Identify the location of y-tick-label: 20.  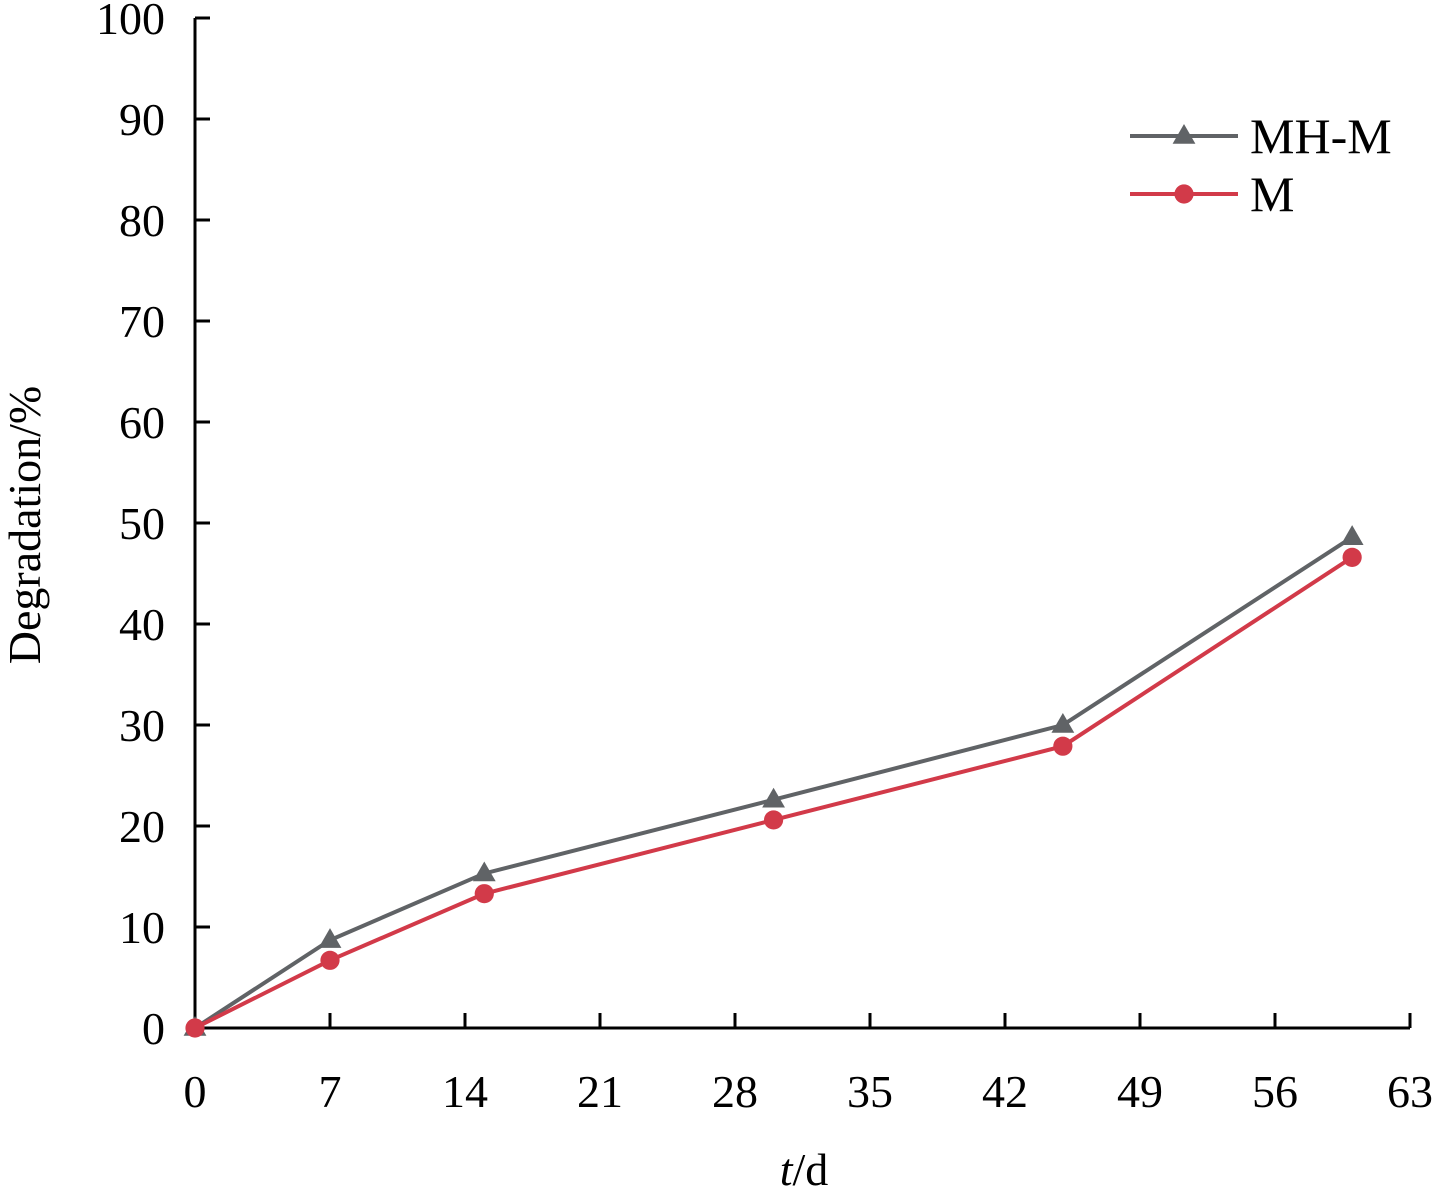
(142, 826).